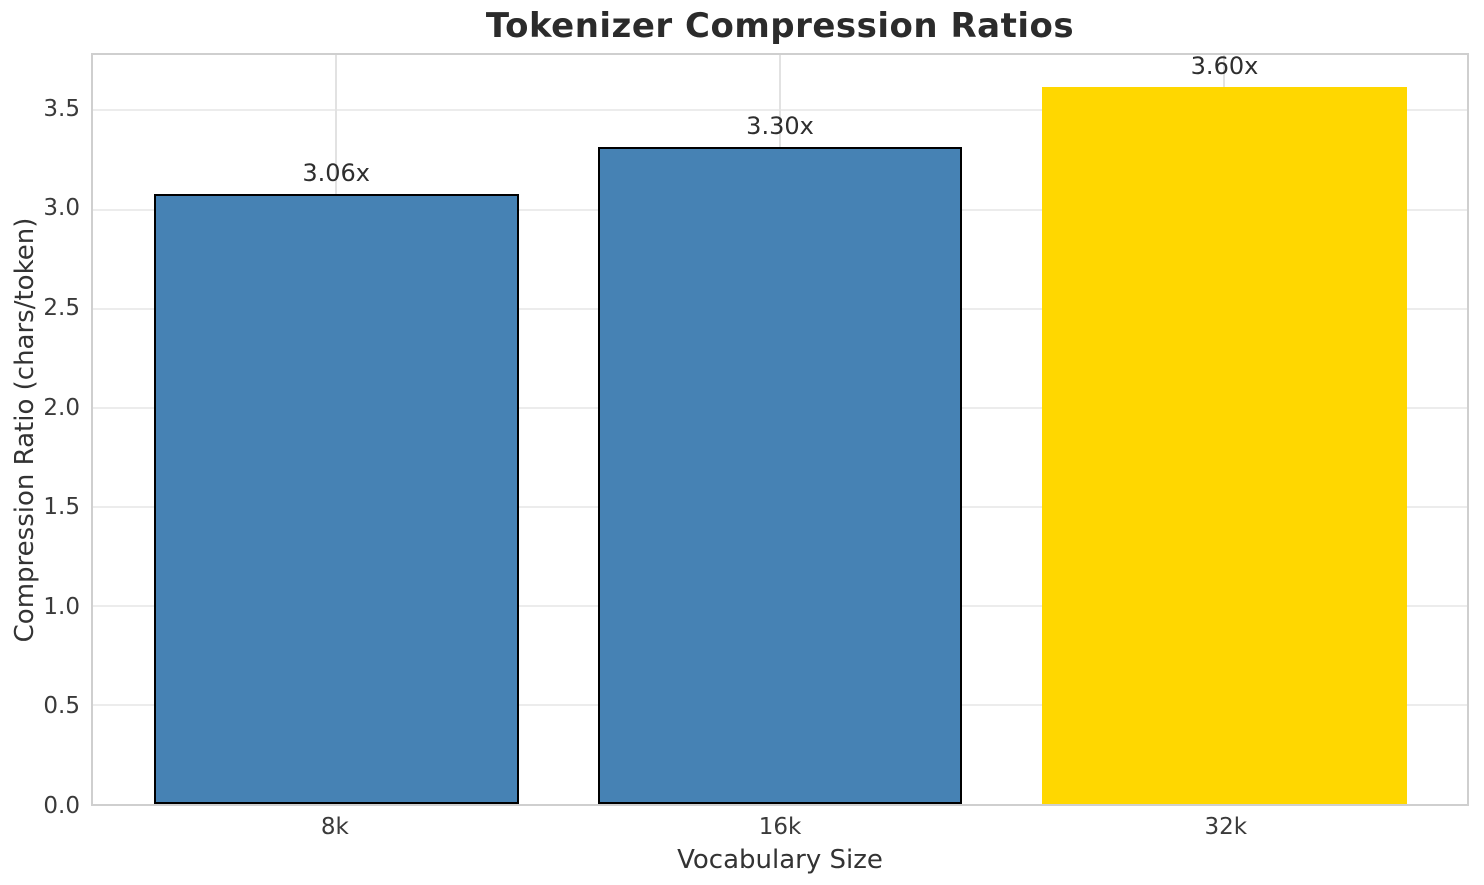 This screenshot has height=885, width=1484. Describe the element at coordinates (61, 108) in the screenshot. I see `y-tick-label: 3.5` at that location.